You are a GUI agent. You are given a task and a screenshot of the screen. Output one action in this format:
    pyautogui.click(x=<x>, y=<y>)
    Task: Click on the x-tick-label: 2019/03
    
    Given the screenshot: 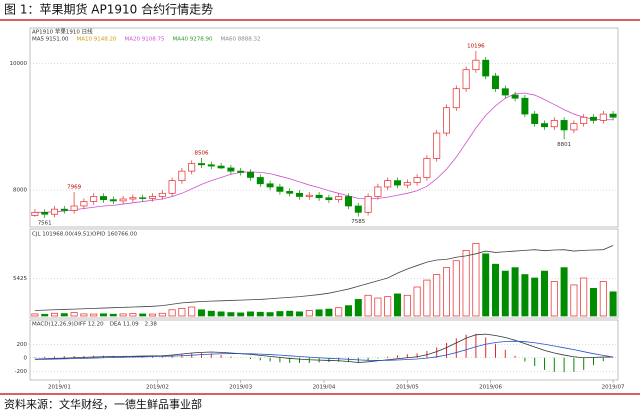 What is the action you would take?
    pyautogui.click(x=240, y=388)
    